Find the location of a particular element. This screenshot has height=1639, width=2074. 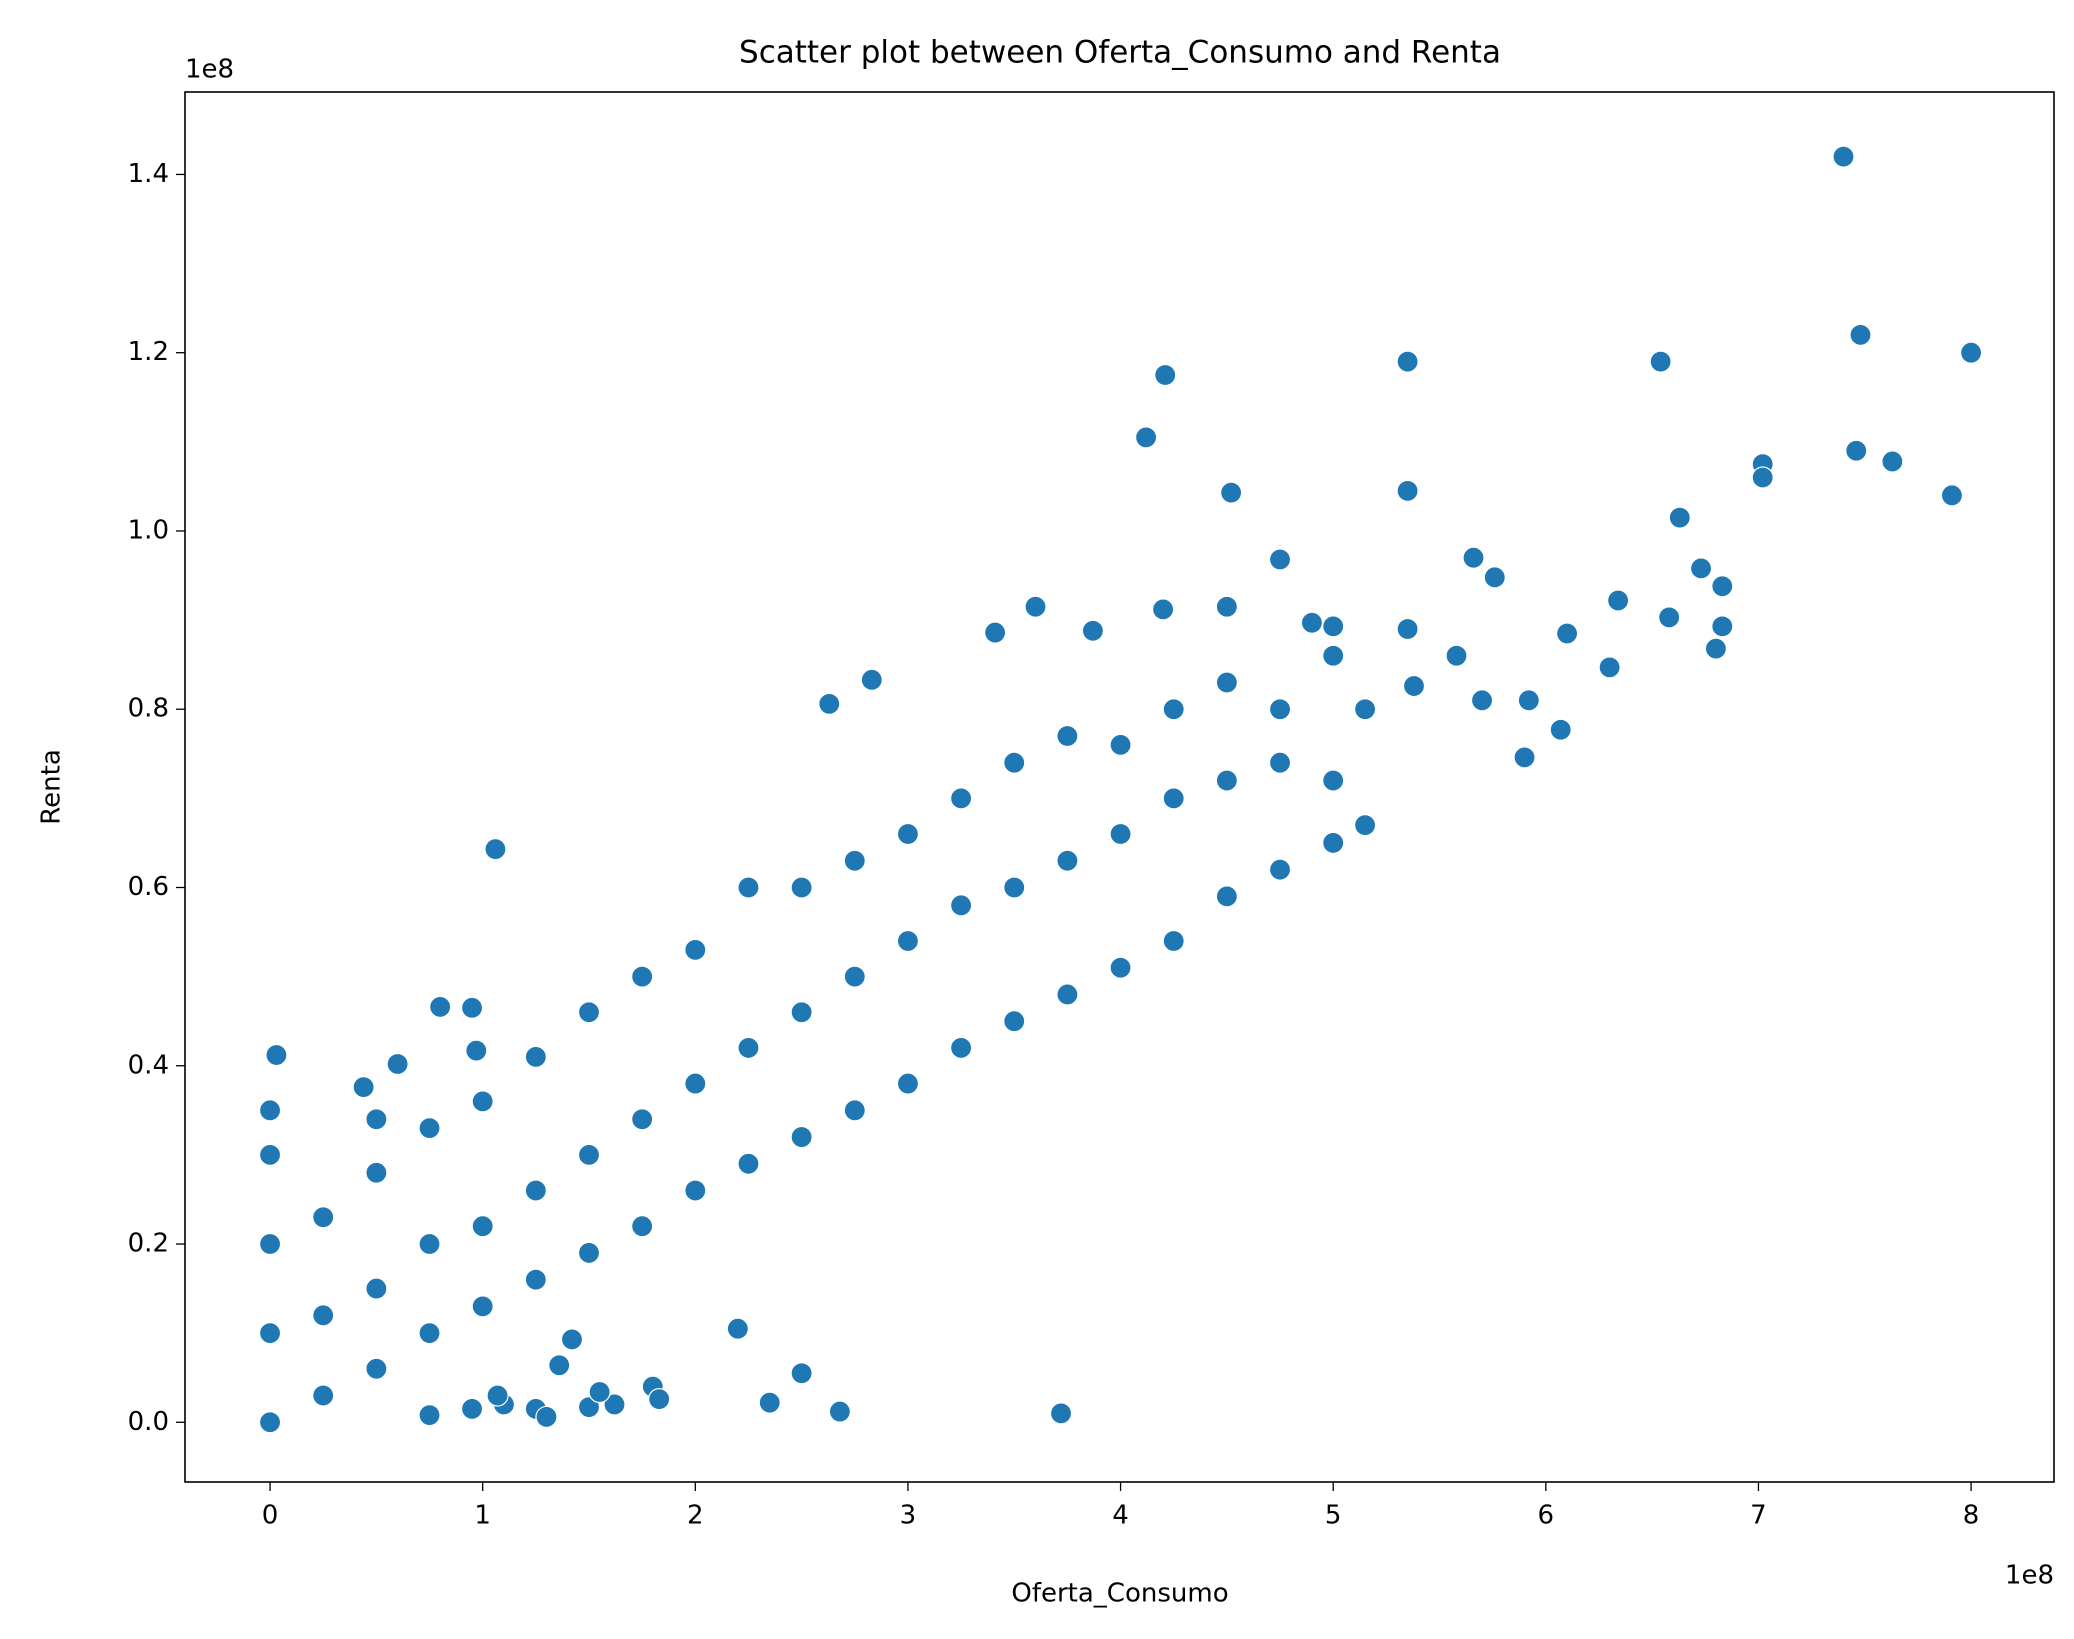

y-axis-label: Renta is located at coordinates (52, 787).